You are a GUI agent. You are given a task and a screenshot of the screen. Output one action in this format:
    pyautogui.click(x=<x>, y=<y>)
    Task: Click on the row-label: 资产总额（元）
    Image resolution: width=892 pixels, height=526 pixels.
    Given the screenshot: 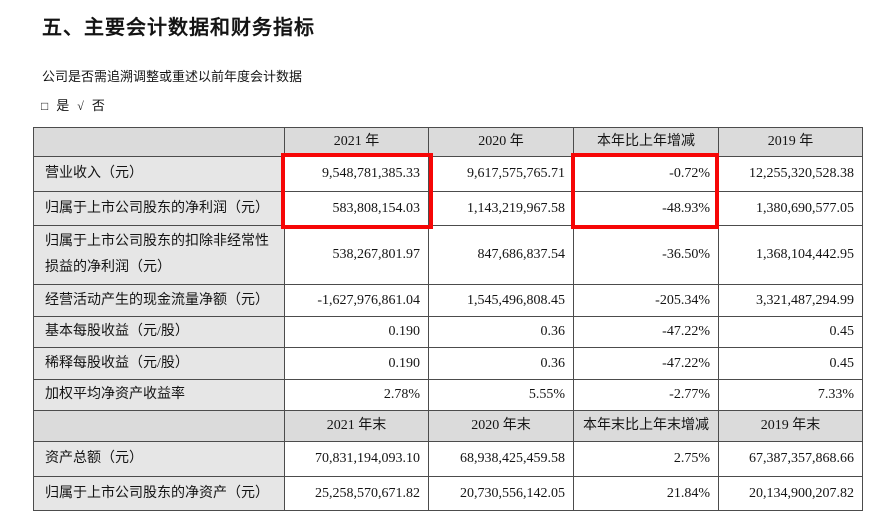 What is the action you would take?
    pyautogui.click(x=159, y=459)
    